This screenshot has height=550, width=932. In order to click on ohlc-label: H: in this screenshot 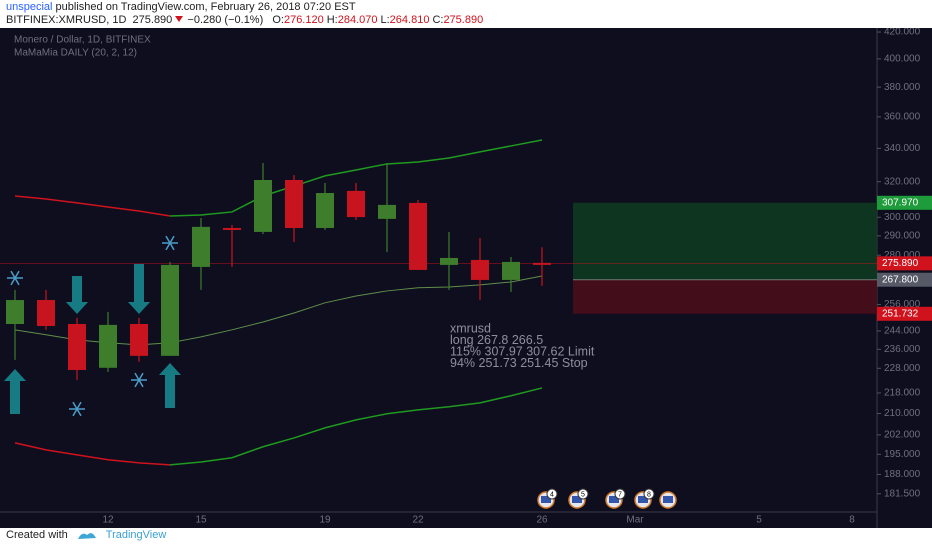, I will do `click(332, 20)`.